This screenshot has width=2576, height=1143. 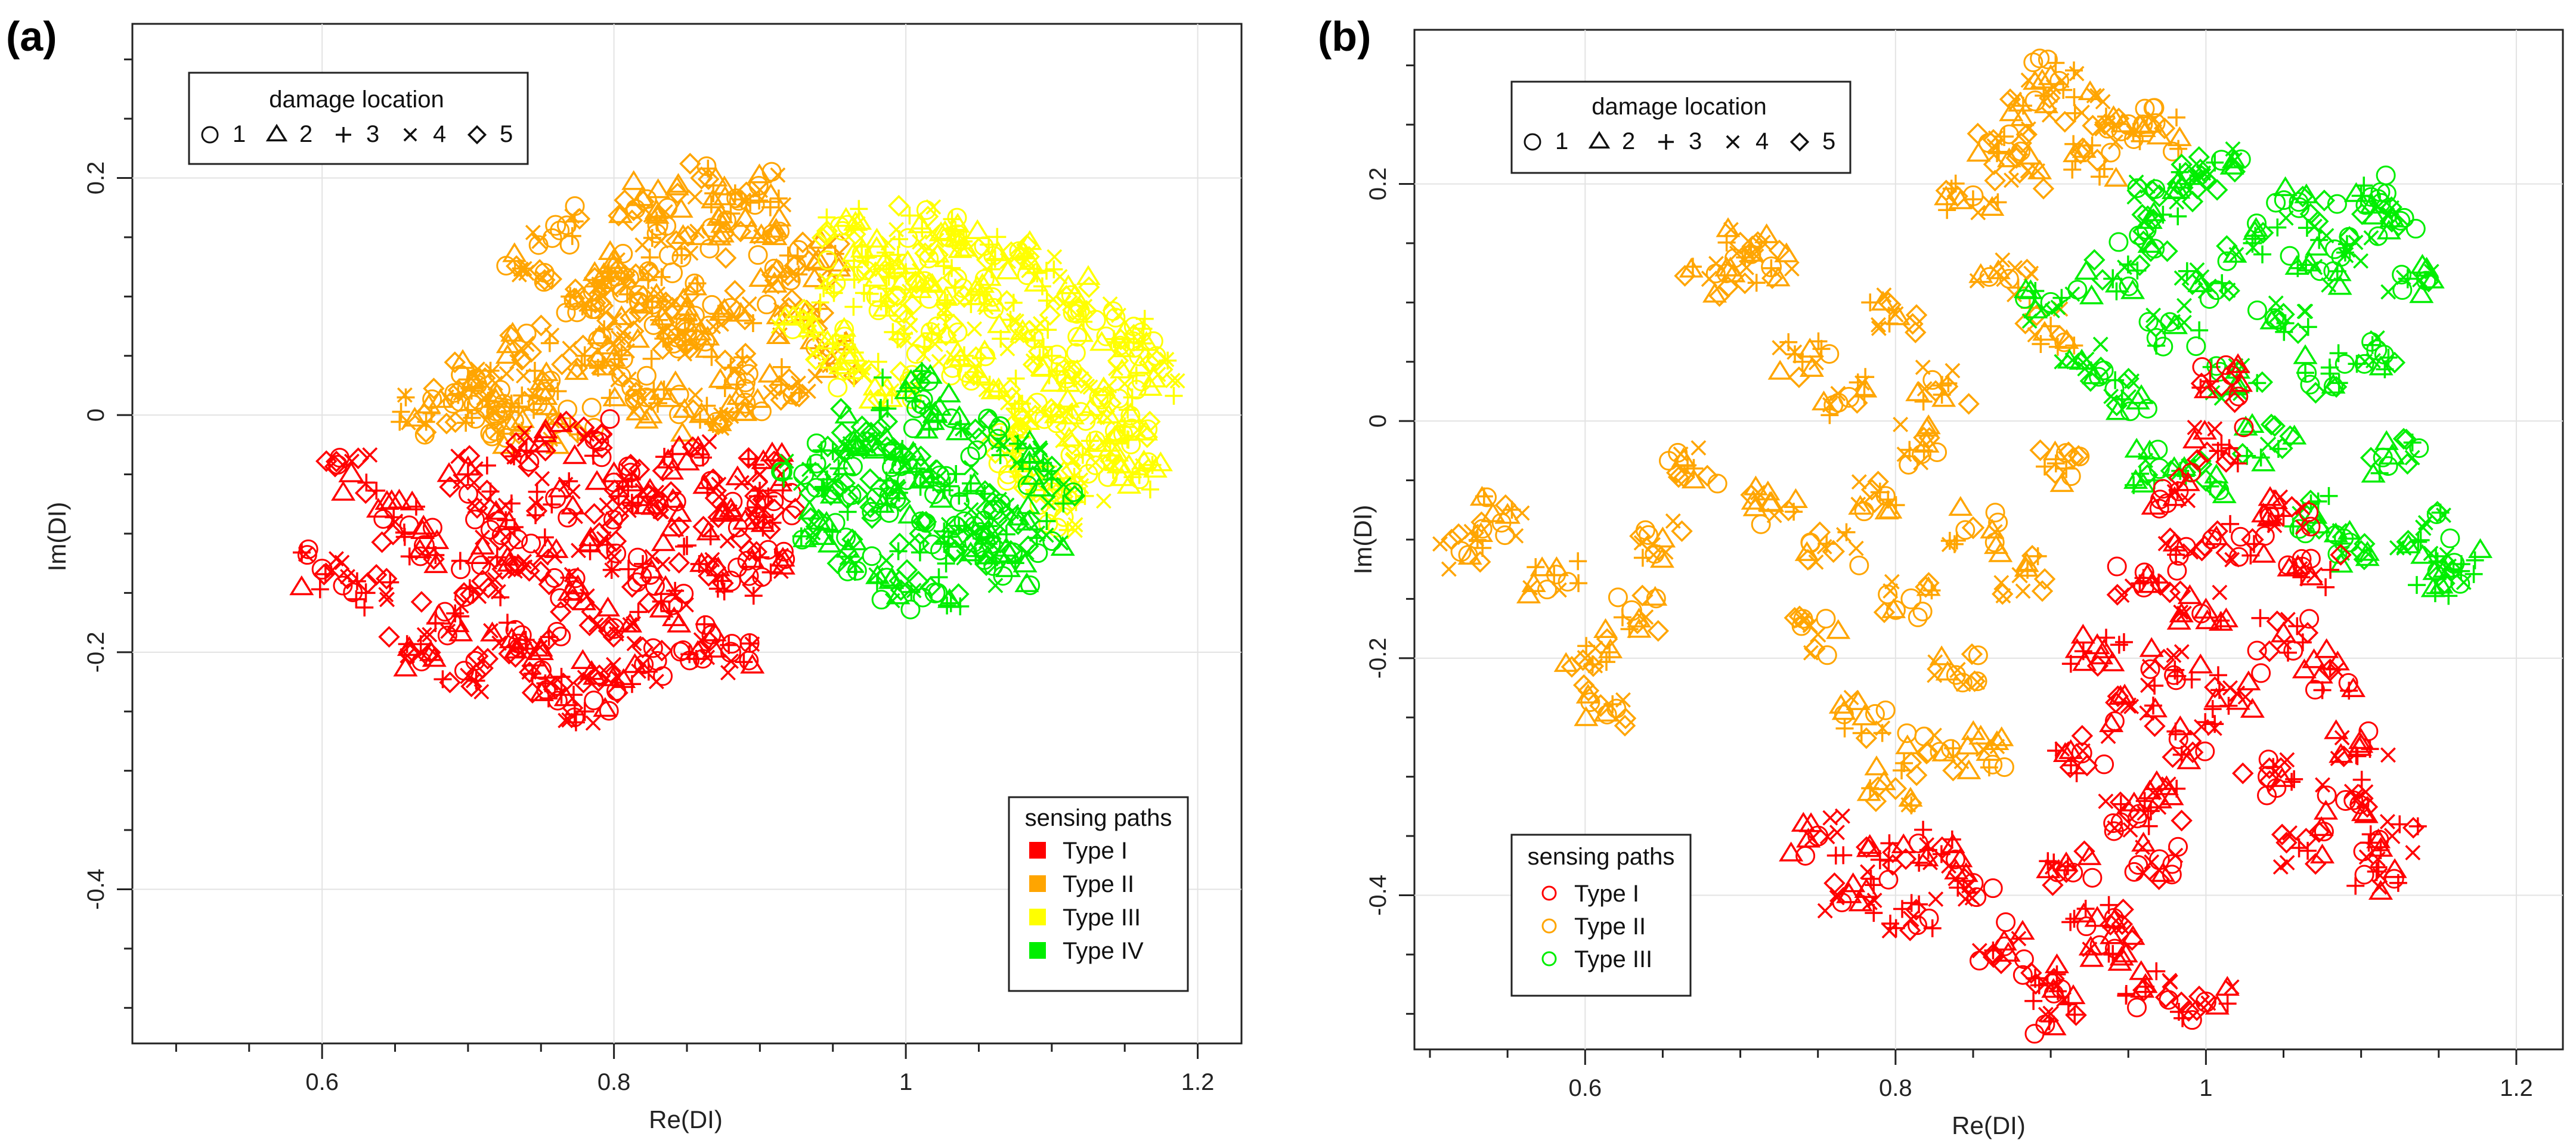 I want to click on legend-label: 2, so click(x=305, y=134).